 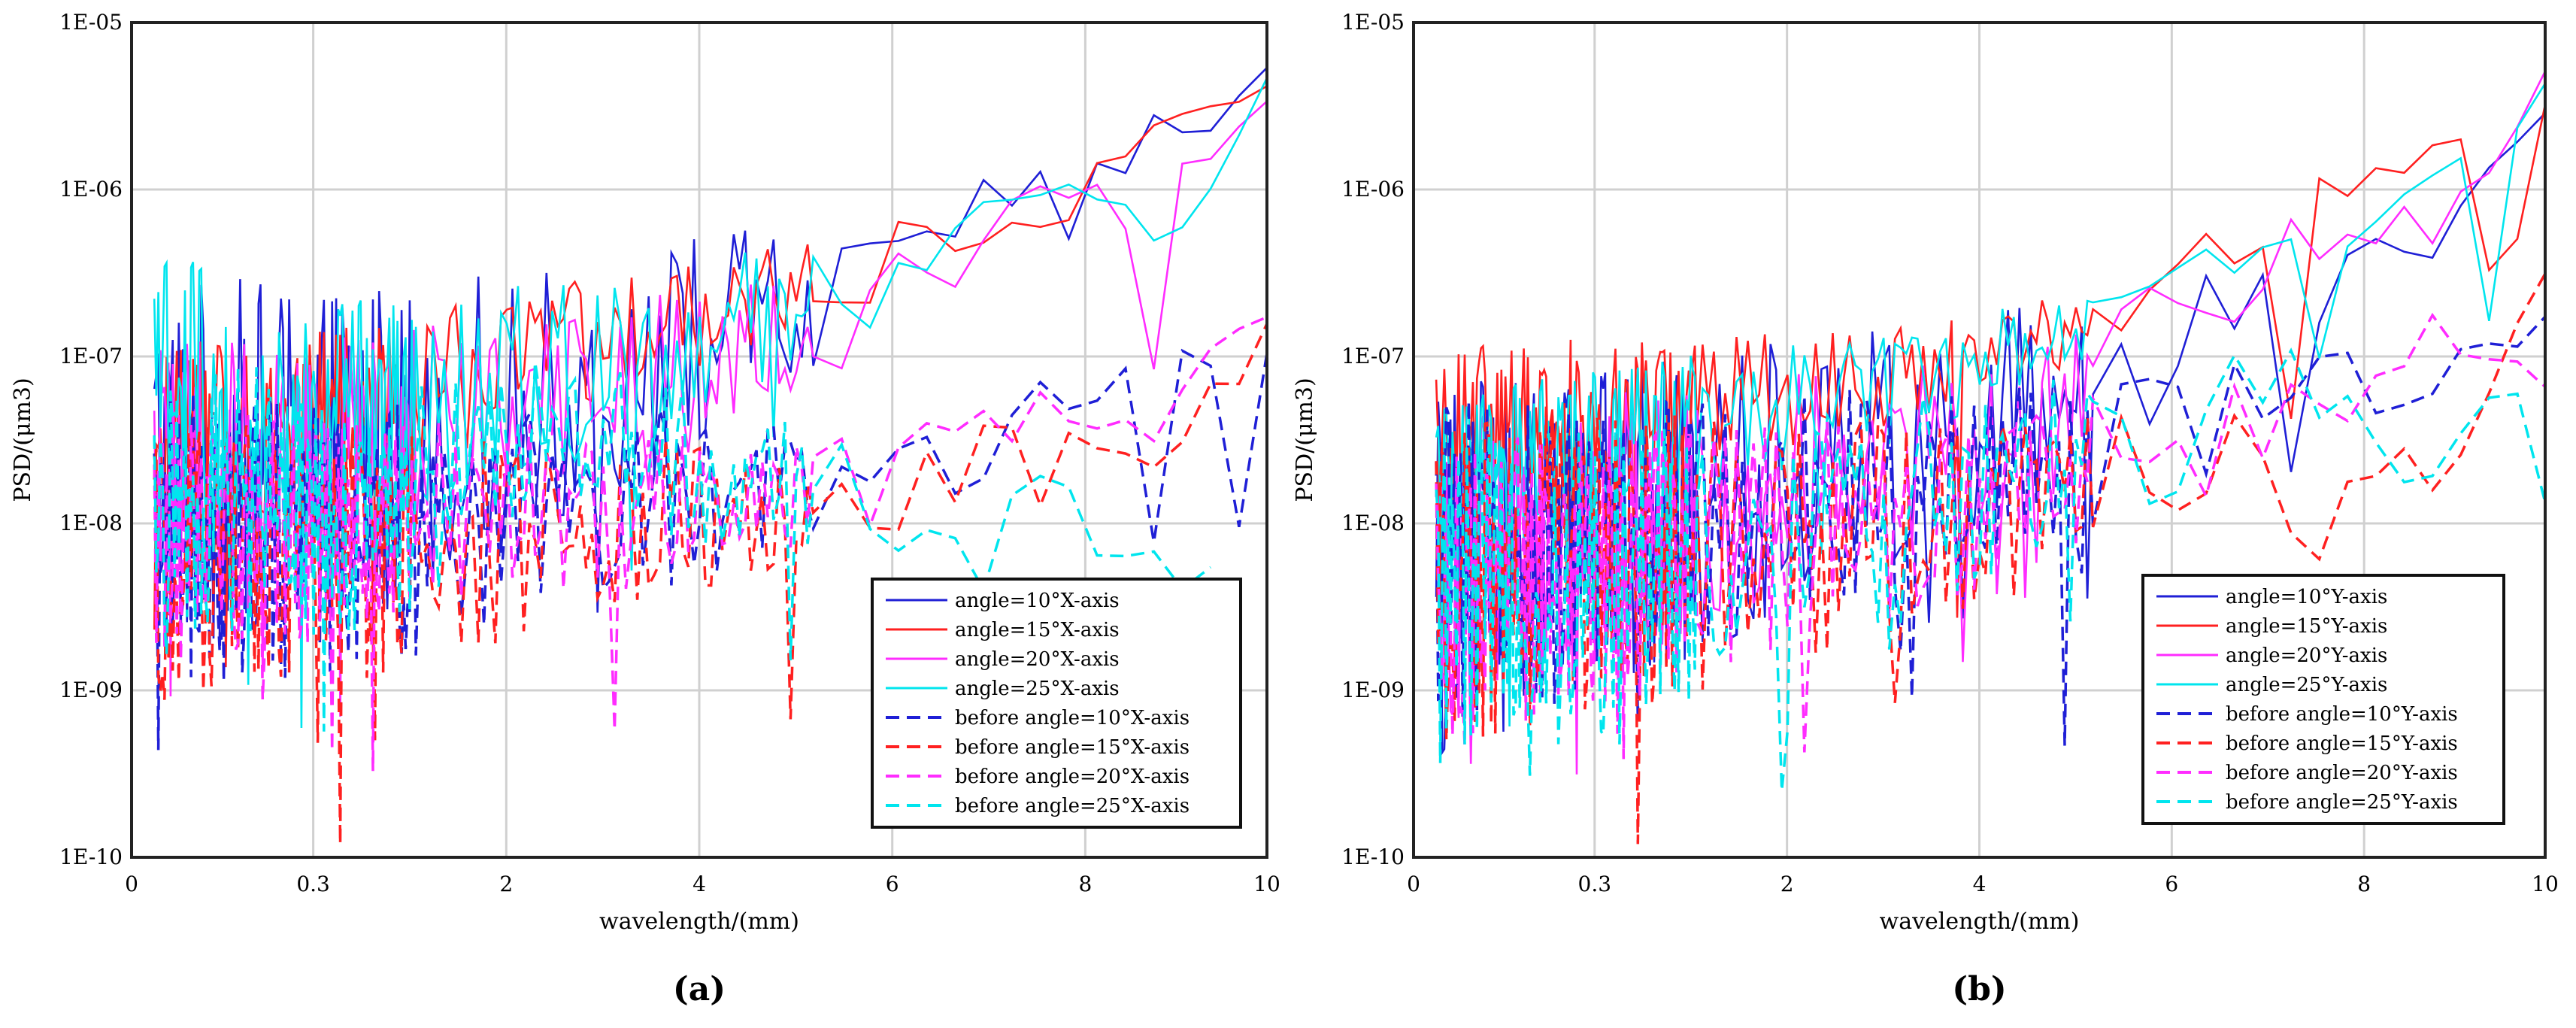 What do you see at coordinates (1037, 630) in the screenshot?
I see `legend-entry: angle=15°X-axis` at bounding box center [1037, 630].